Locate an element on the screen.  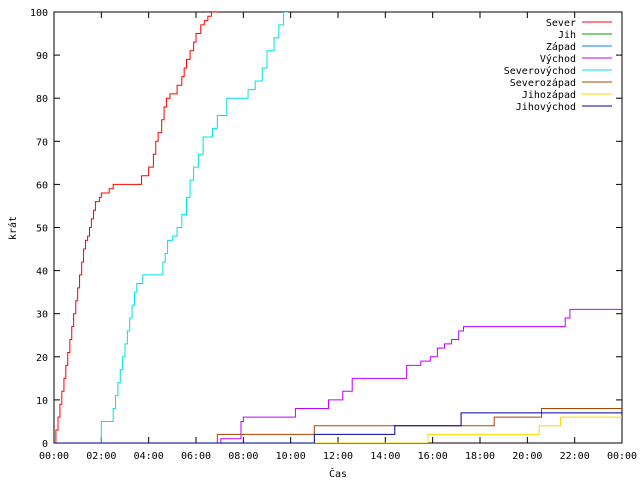
y-tick-label: 100 is located at coordinates (39, 13).